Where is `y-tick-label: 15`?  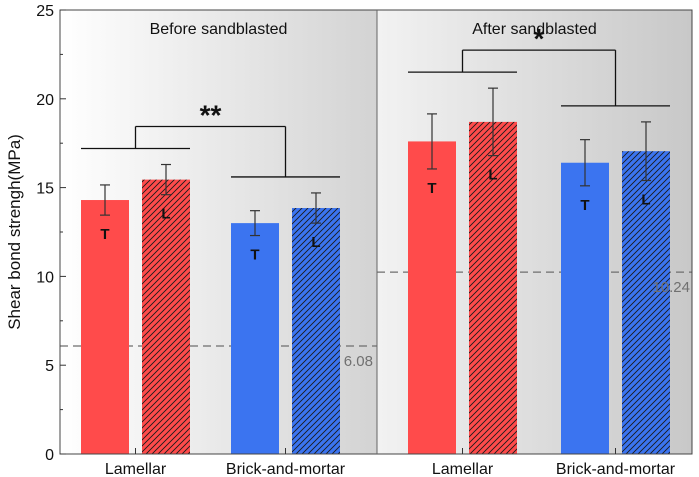 y-tick-label: 15 is located at coordinates (45, 189).